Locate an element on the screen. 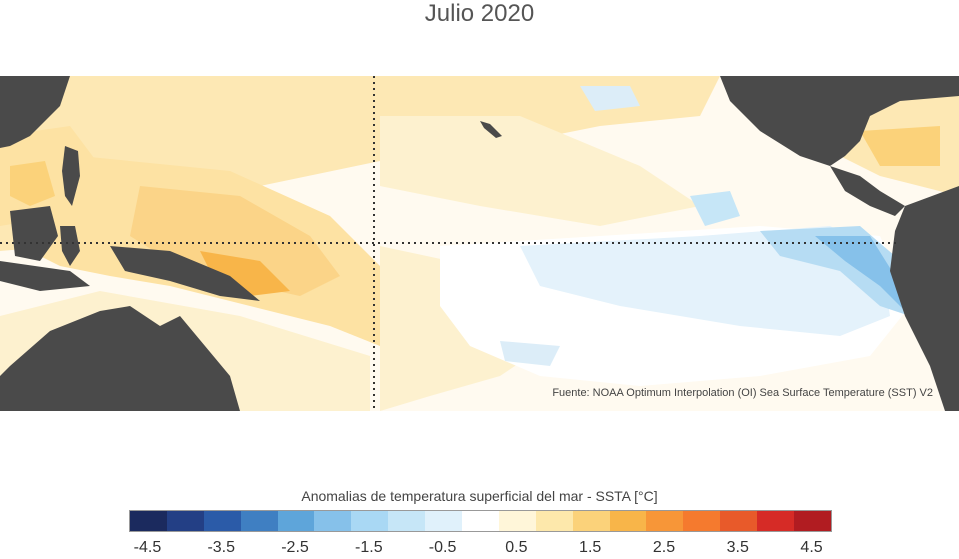  cool-anomaly-peru-core is located at coordinates (860, 273).